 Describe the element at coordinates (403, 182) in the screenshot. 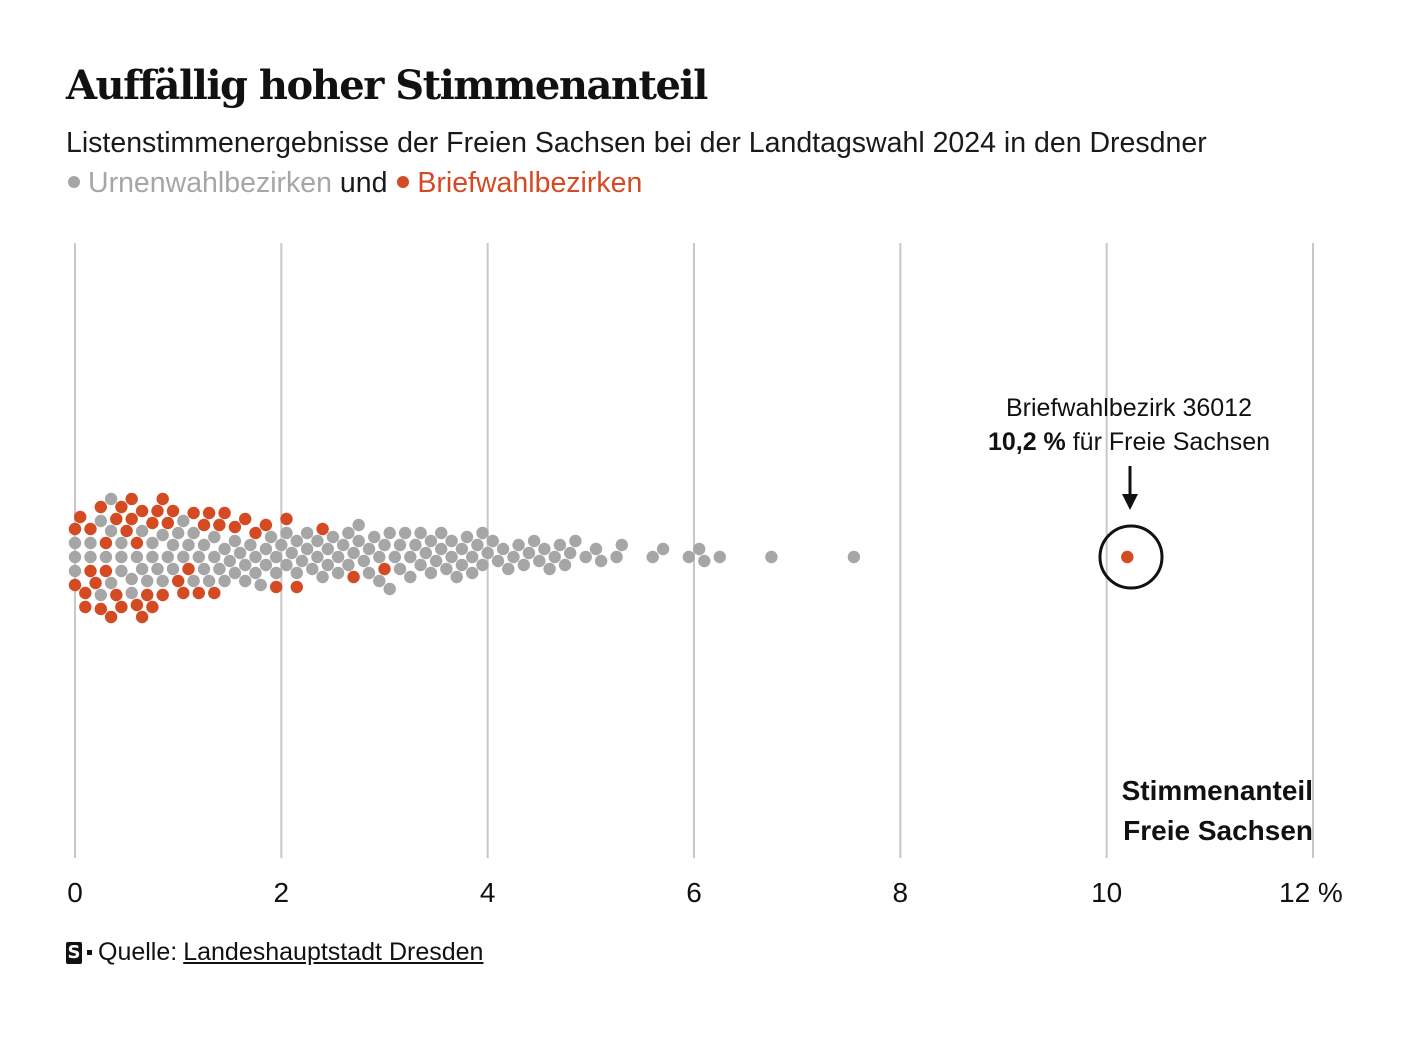

I see `legend-brief-dot` at that location.